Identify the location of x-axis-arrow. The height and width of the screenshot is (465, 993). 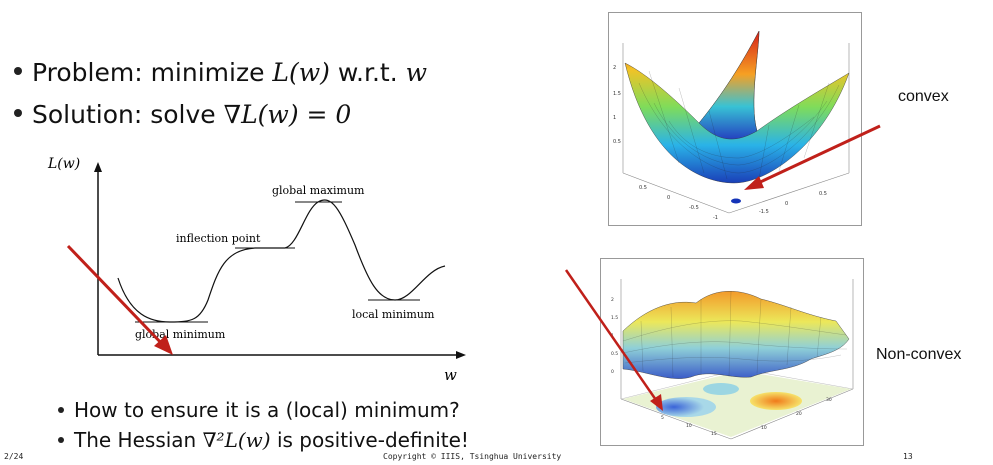
(461, 355).